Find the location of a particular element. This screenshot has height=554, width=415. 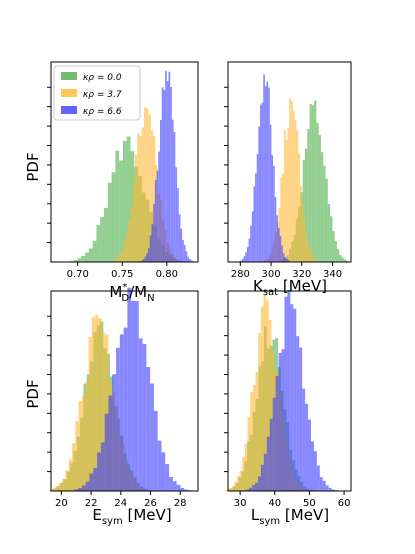

bar-s2-b24 is located at coordinates (181, 245).